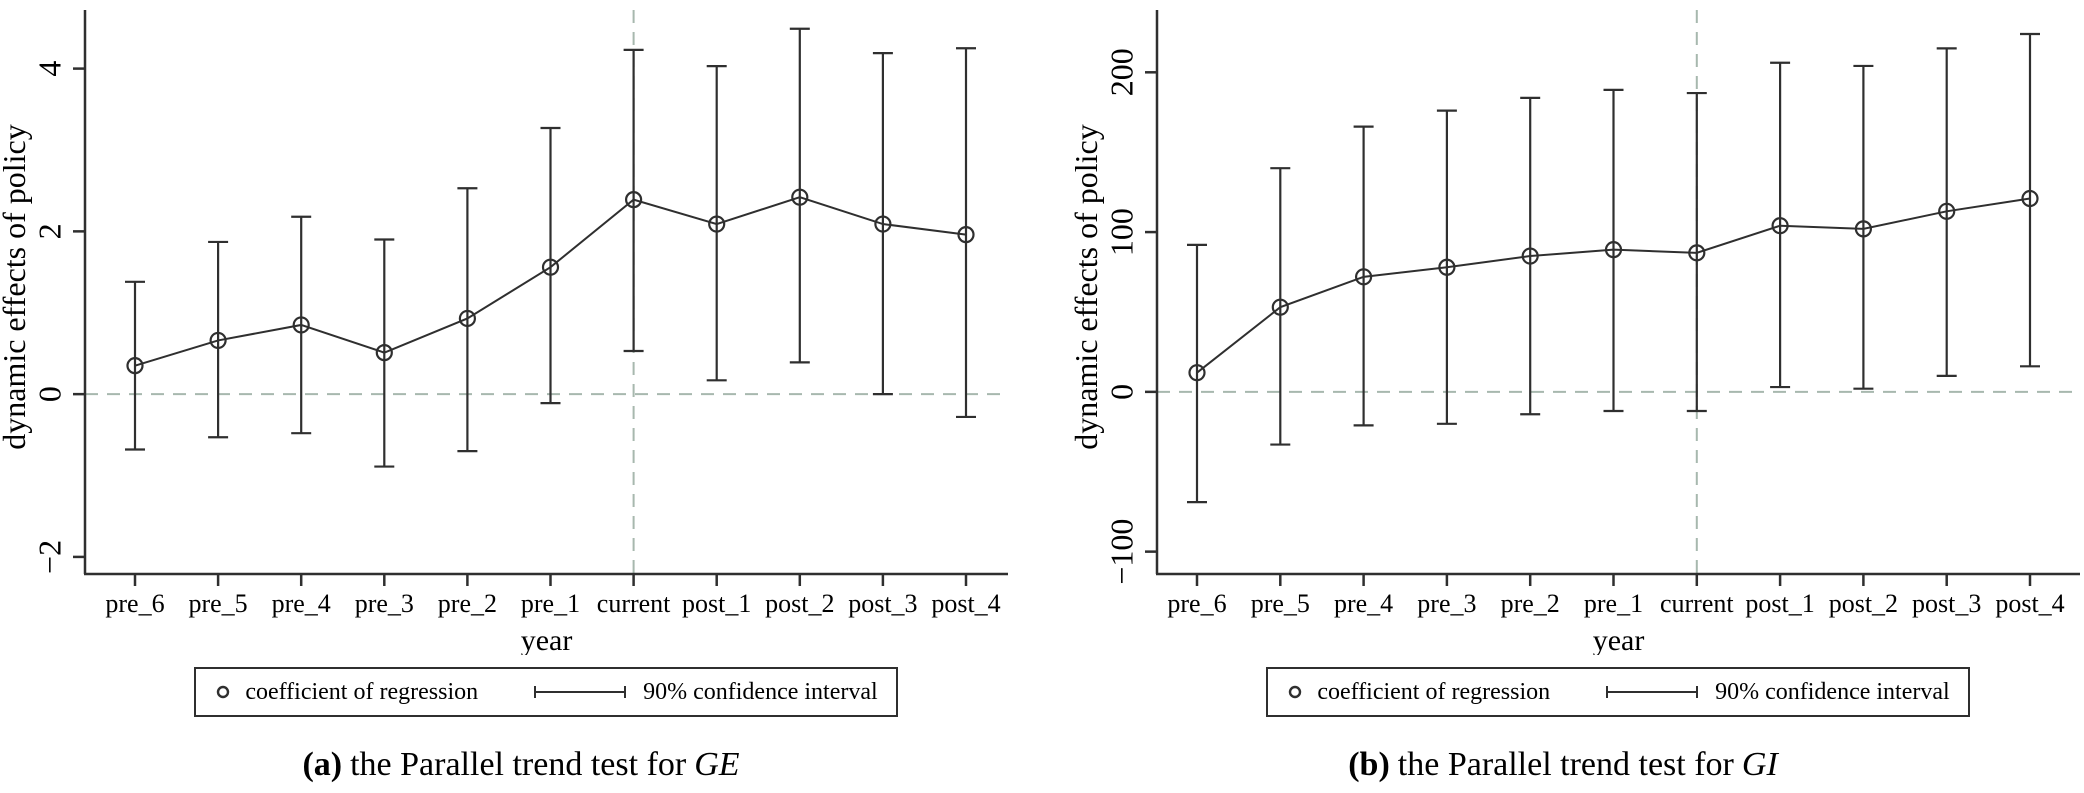  I want to click on caption-a: (a) the Parallel trend test for GE, so click(521, 765).